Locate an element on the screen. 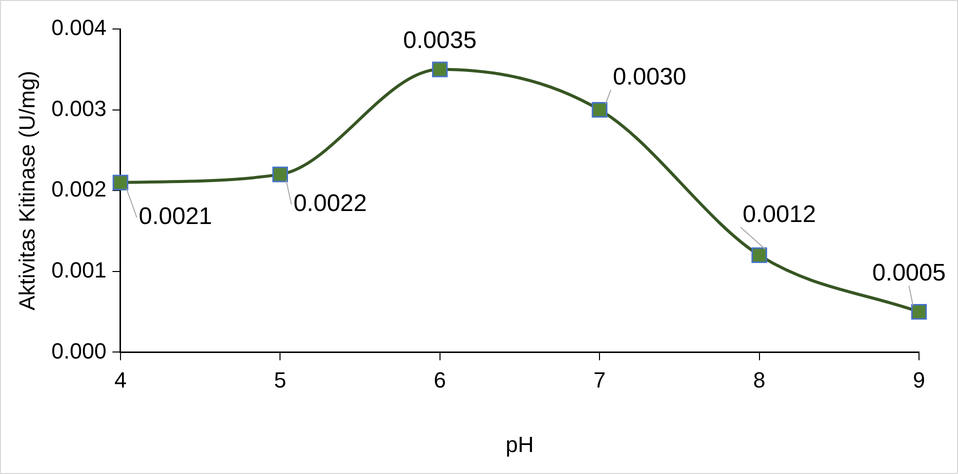 The width and height of the screenshot is (958, 474). x-tick-label: 8 is located at coordinates (759, 379).